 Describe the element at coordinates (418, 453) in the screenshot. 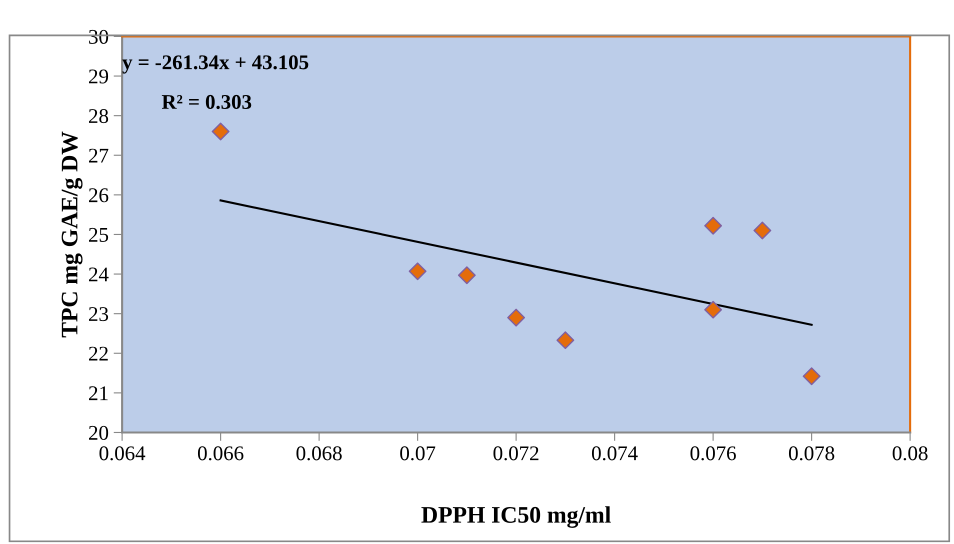

I see `x-tick-label: 0.07` at that location.